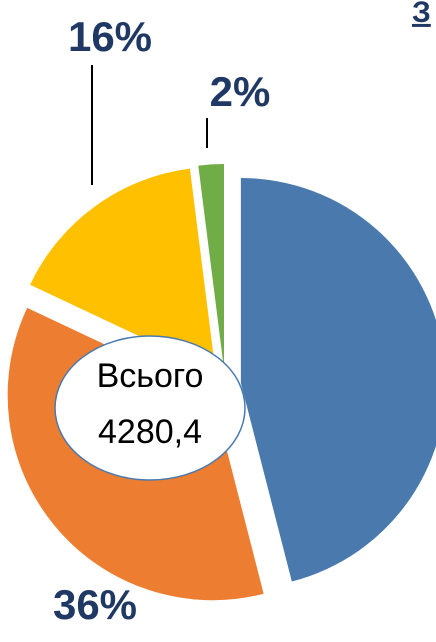 The image size is (436, 642). I want to click on data-label: 2%, so click(240, 91).